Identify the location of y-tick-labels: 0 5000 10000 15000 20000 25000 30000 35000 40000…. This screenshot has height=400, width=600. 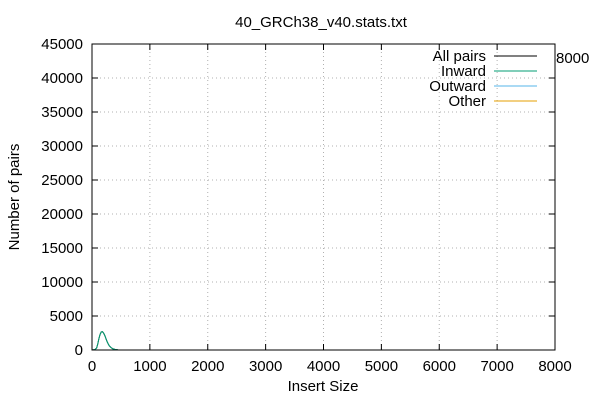
(62, 197).